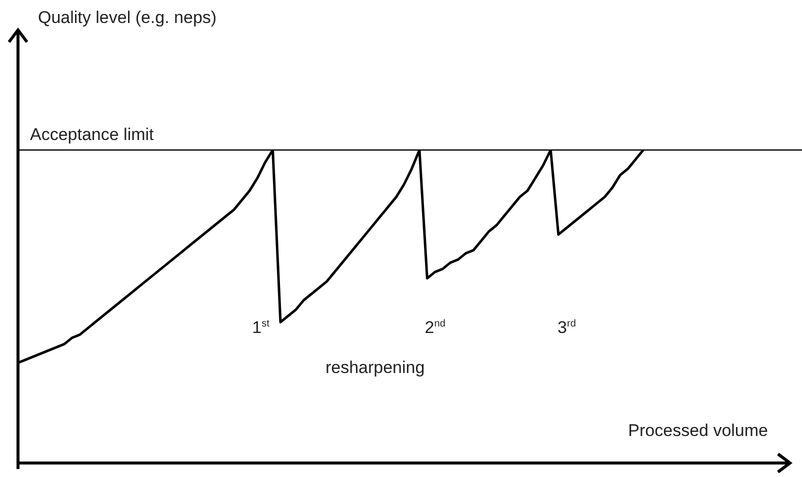 The image size is (802, 477). What do you see at coordinates (127, 18) in the screenshot?
I see `text: Quality level (e.g. neps)` at bounding box center [127, 18].